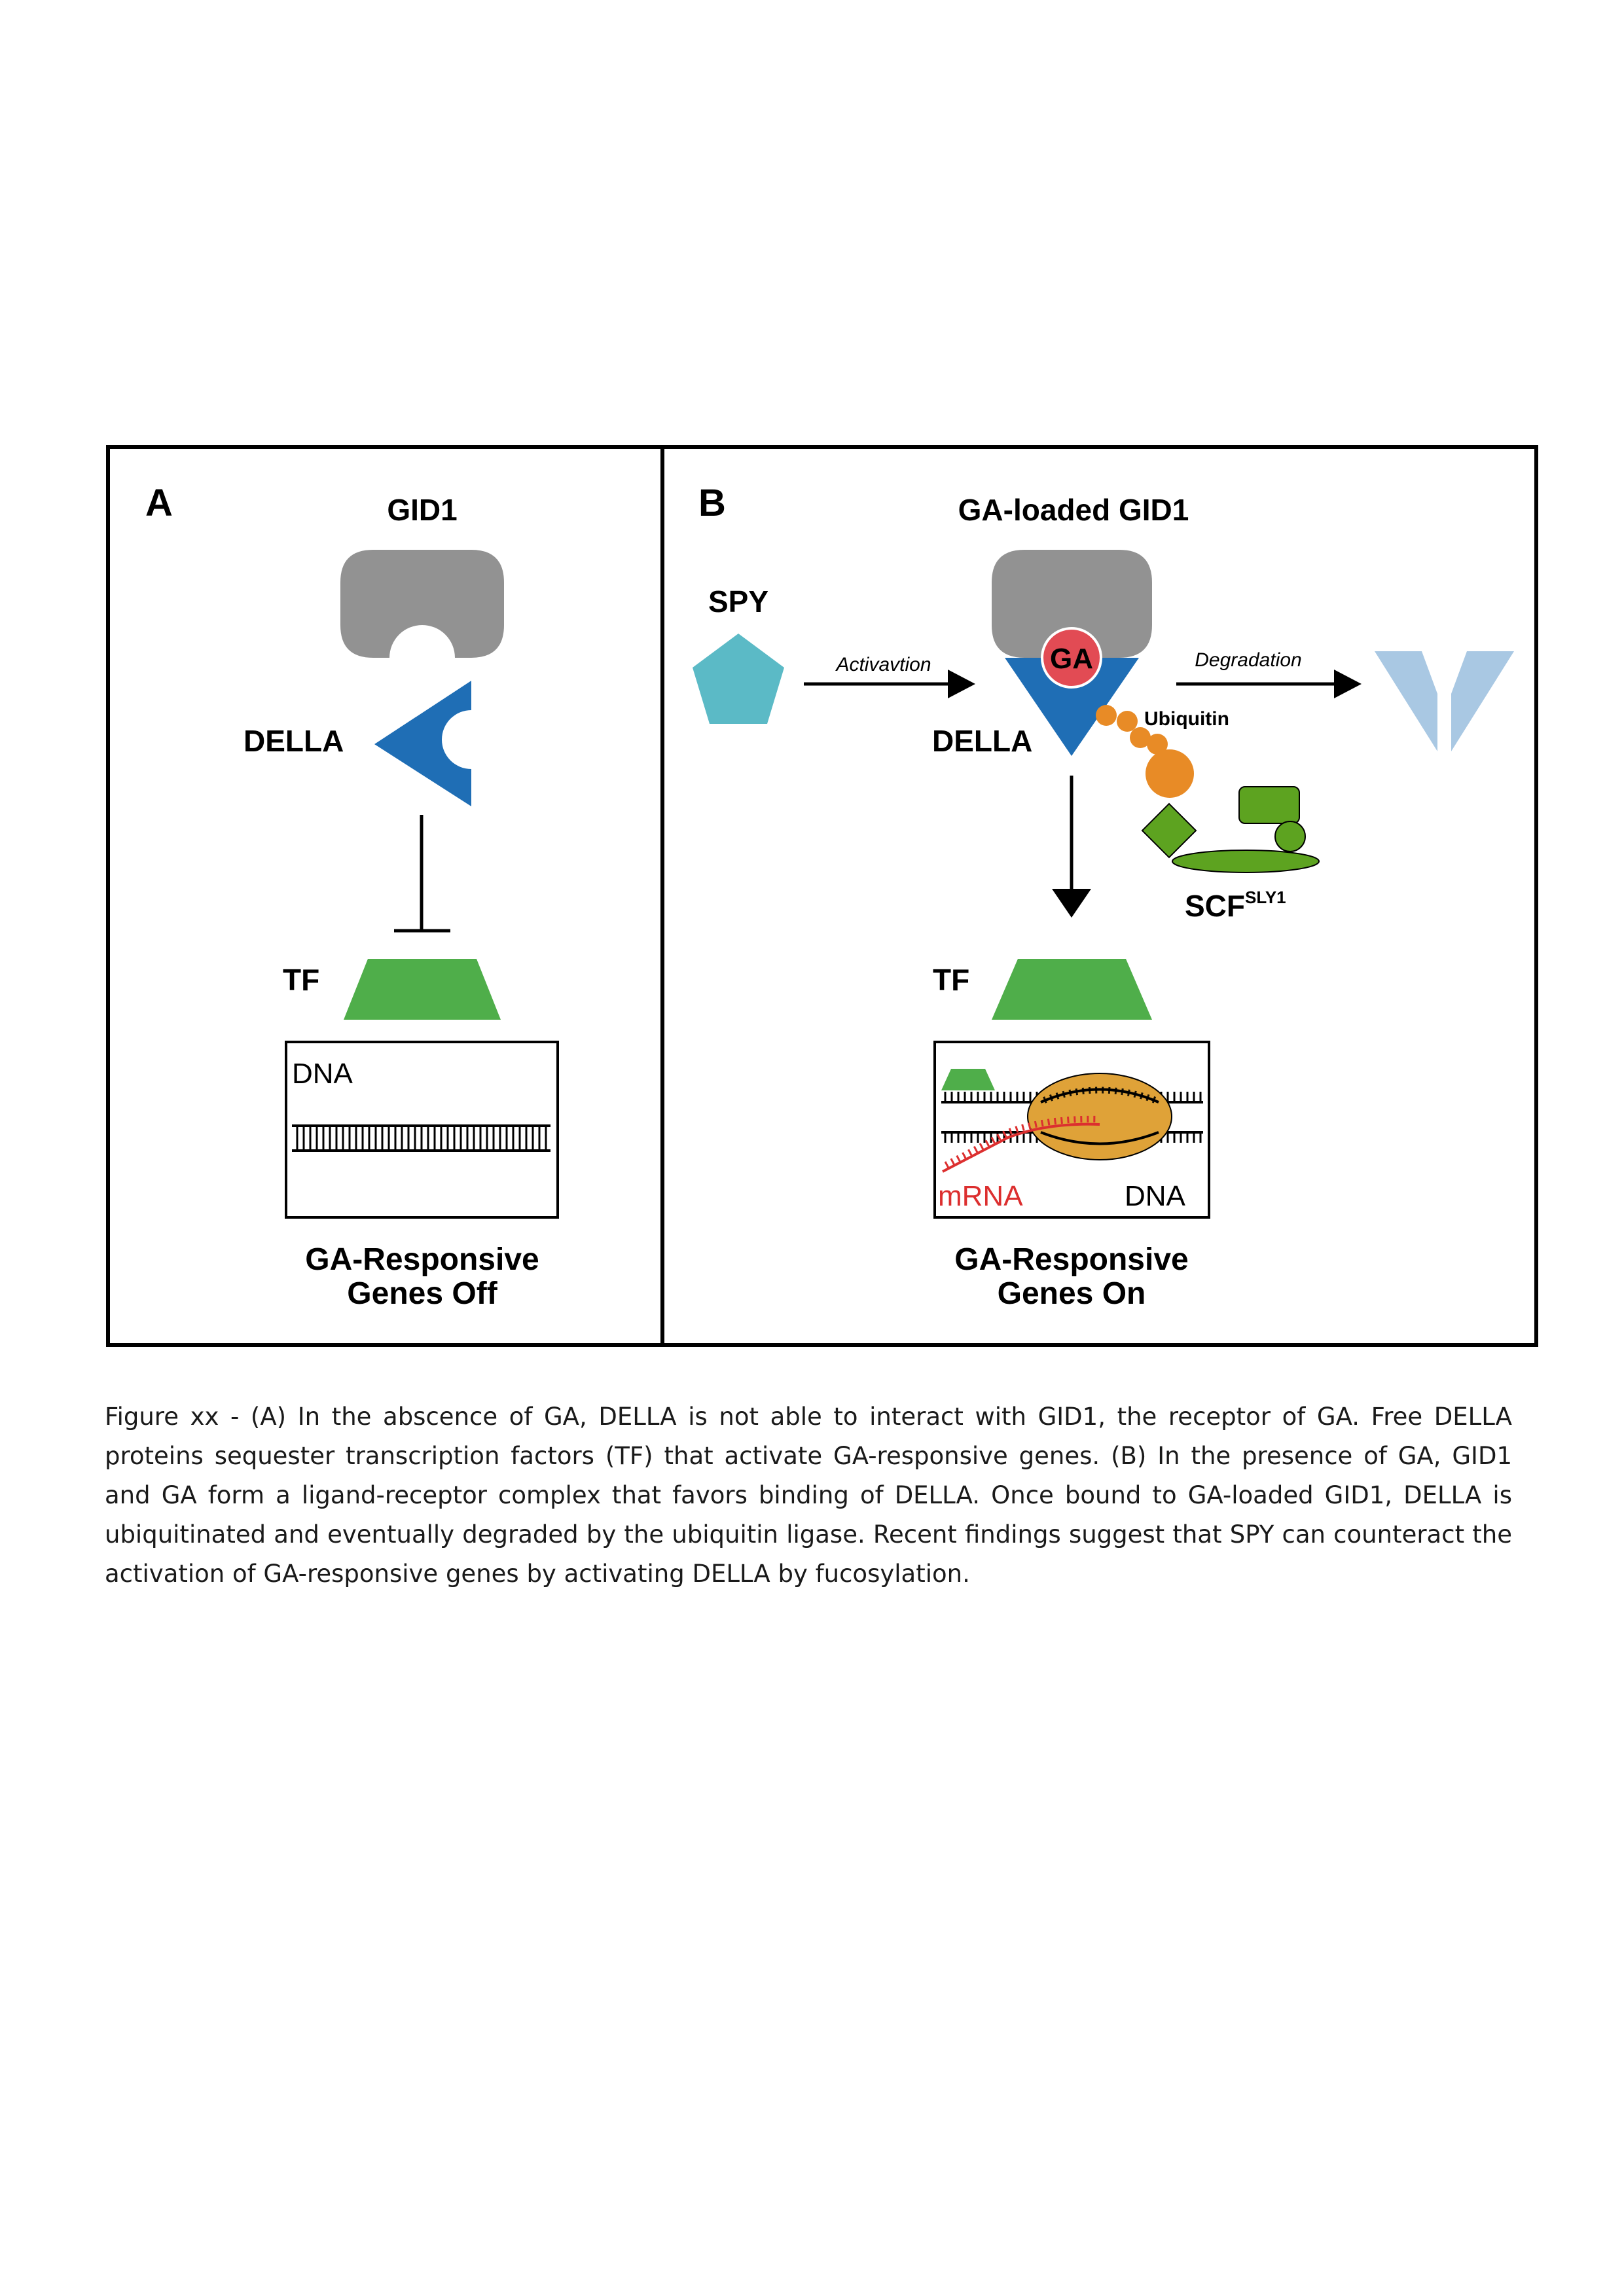 This screenshot has width=1624, height=2296. Describe the element at coordinates (1072, 604) in the screenshot. I see `ga-loaded-gid1-shape` at that location.